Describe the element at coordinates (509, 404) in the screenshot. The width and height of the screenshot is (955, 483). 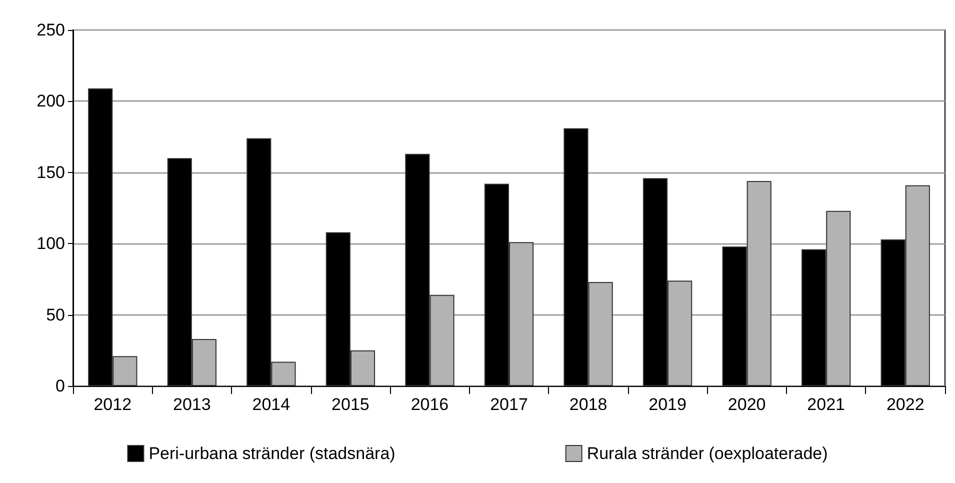
I see `x-tick-label: 2017` at that location.